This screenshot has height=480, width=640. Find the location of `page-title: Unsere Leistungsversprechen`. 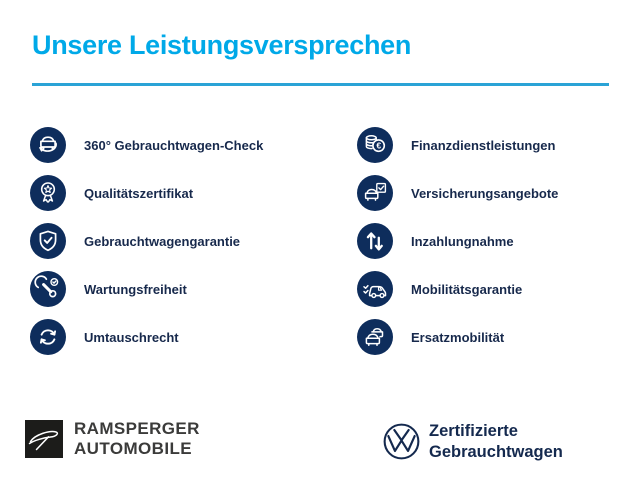

page-title: Unsere Leistungsversprechen is located at coordinates (222, 45).